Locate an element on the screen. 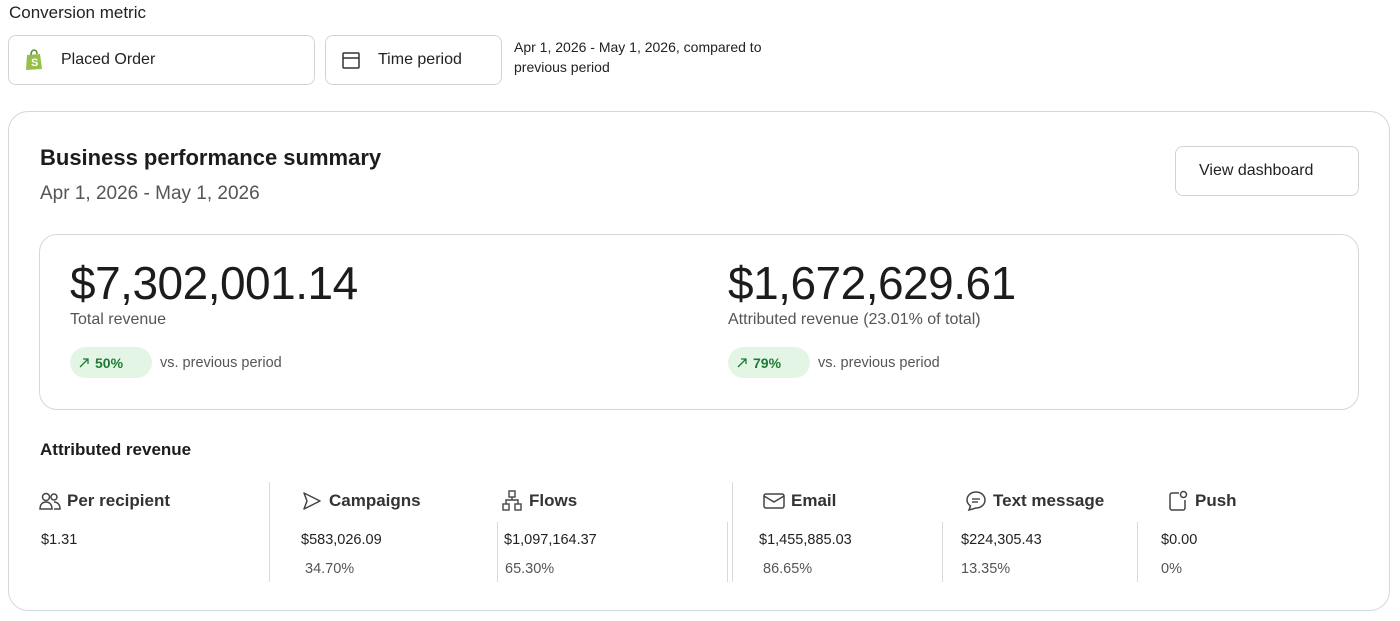 Image resolution: width=1400 pixels, height=621 pixels. text-message-value: $224,305.43 is located at coordinates (1001, 540).